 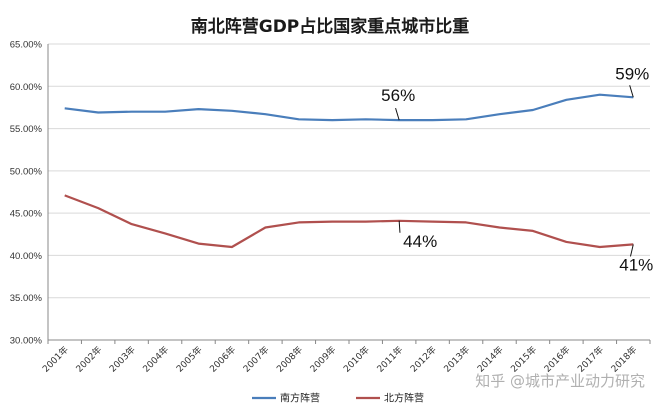 I want to click on y-tick-label: 55.00%, so click(x=26, y=129).